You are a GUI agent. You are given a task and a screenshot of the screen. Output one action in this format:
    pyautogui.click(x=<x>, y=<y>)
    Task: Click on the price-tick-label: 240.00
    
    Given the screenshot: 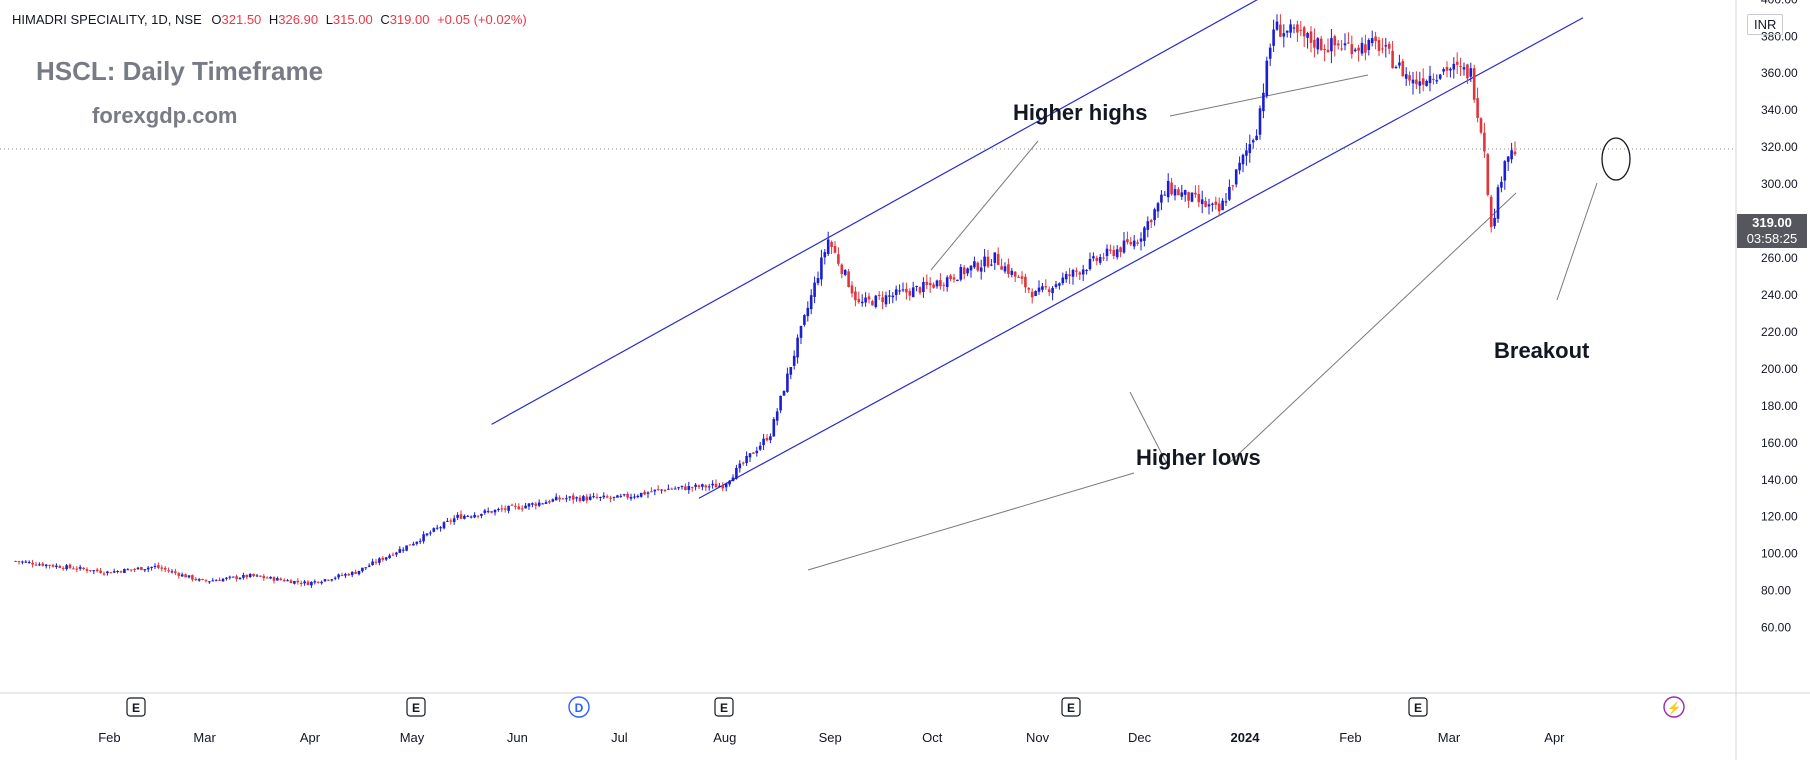 What is the action you would take?
    pyautogui.click(x=1779, y=295)
    